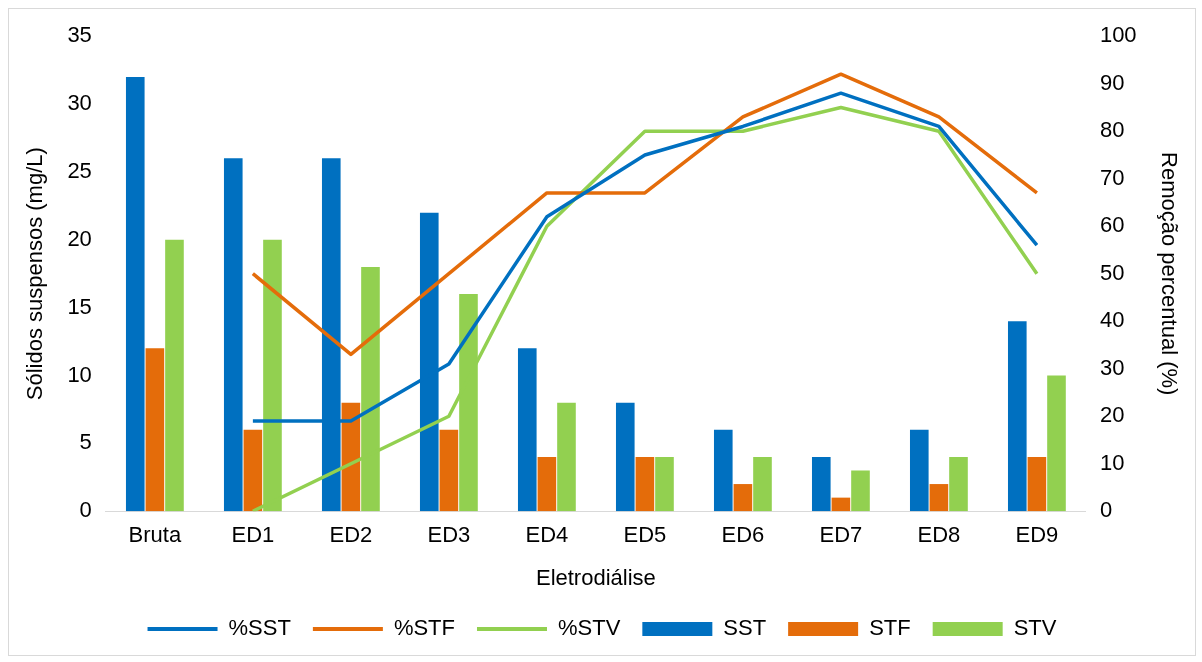 The height and width of the screenshot is (662, 1202). Describe the element at coordinates (79, 374) in the screenshot. I see `y-tick-label: 10` at that location.